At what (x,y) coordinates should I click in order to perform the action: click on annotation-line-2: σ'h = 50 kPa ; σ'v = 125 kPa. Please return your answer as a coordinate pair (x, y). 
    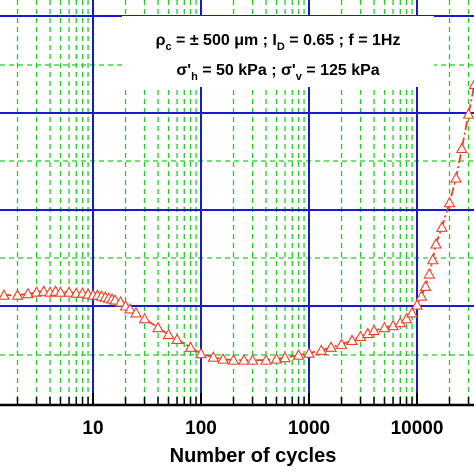
    Looking at the image, I should click on (277, 72).